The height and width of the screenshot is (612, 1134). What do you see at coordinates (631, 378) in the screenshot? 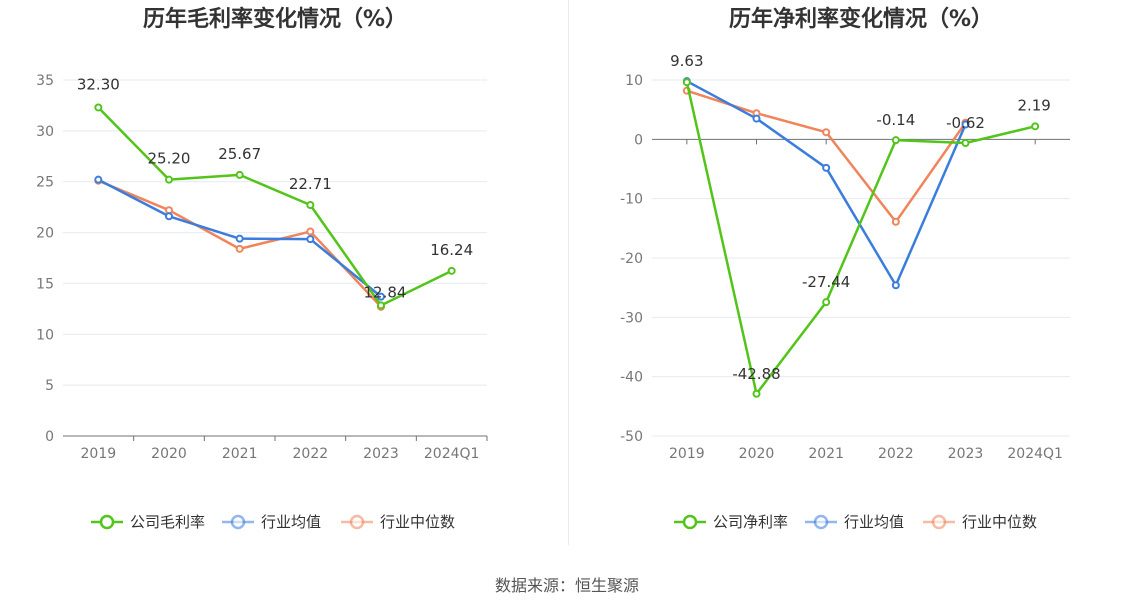
I see `y-tick-label: -40` at bounding box center [631, 378].